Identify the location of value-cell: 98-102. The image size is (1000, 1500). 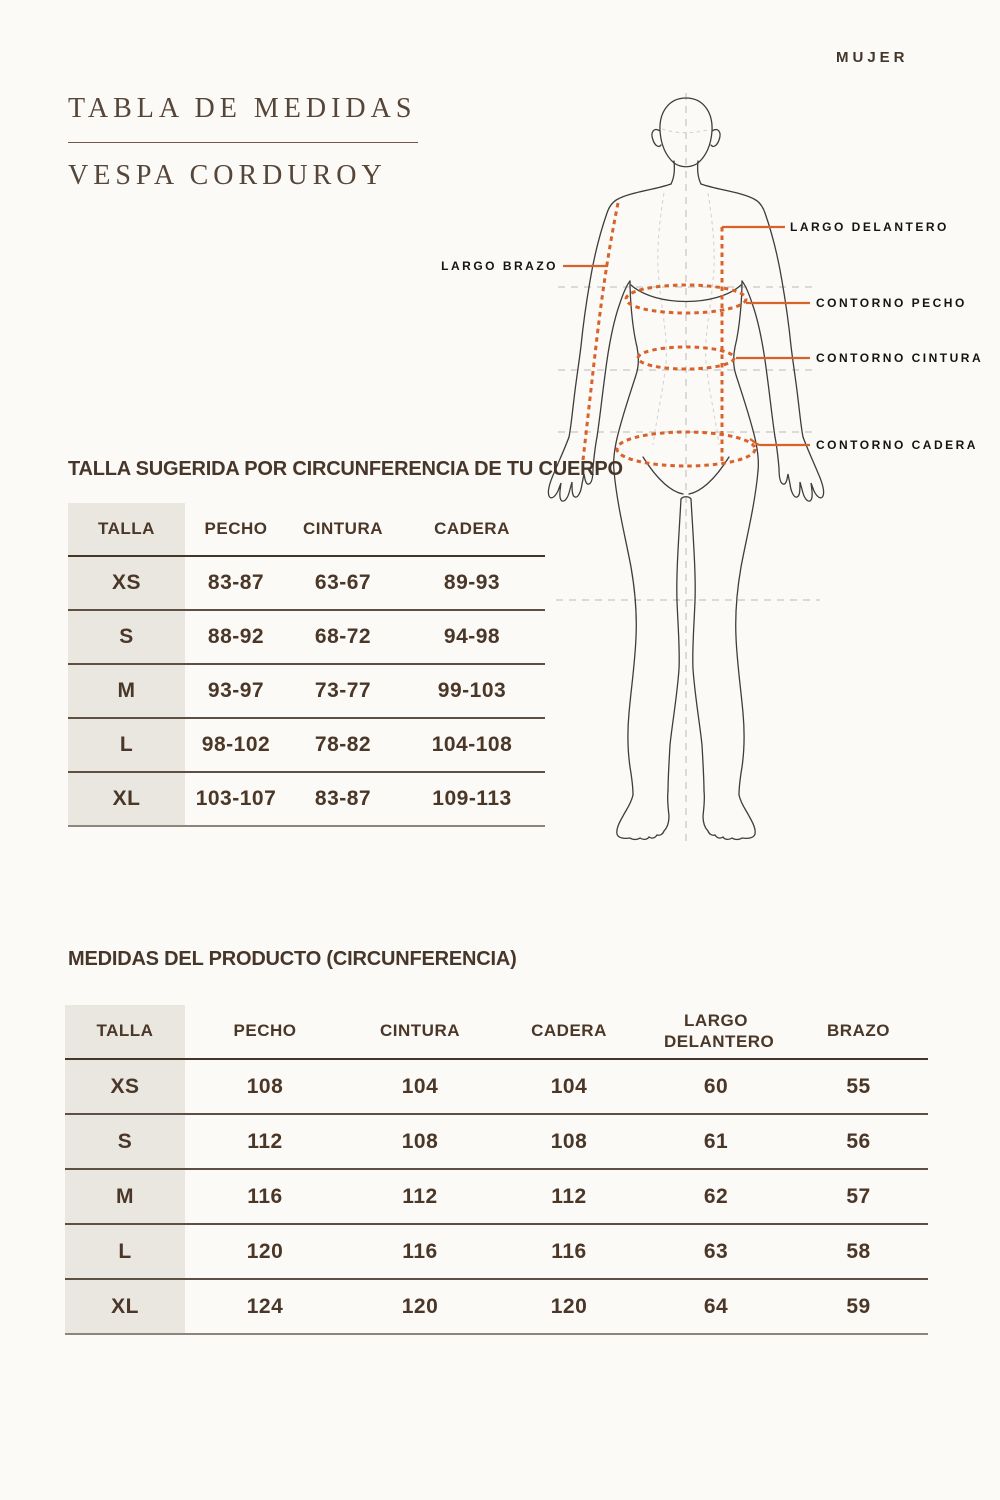
(236, 744).